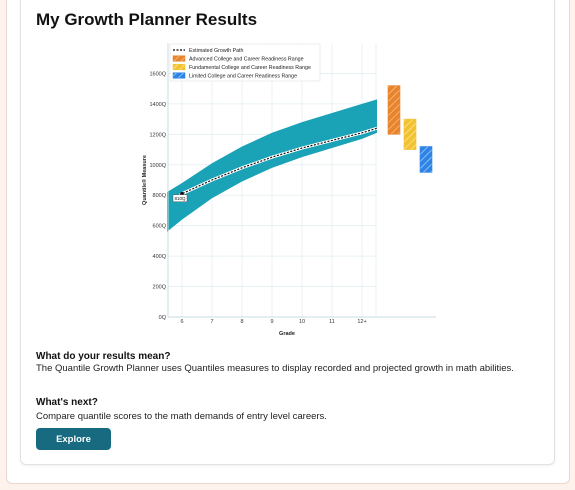 The height and width of the screenshot is (490, 575). Describe the element at coordinates (361, 322) in the screenshot. I see `x-tick-label: 12+` at that location.